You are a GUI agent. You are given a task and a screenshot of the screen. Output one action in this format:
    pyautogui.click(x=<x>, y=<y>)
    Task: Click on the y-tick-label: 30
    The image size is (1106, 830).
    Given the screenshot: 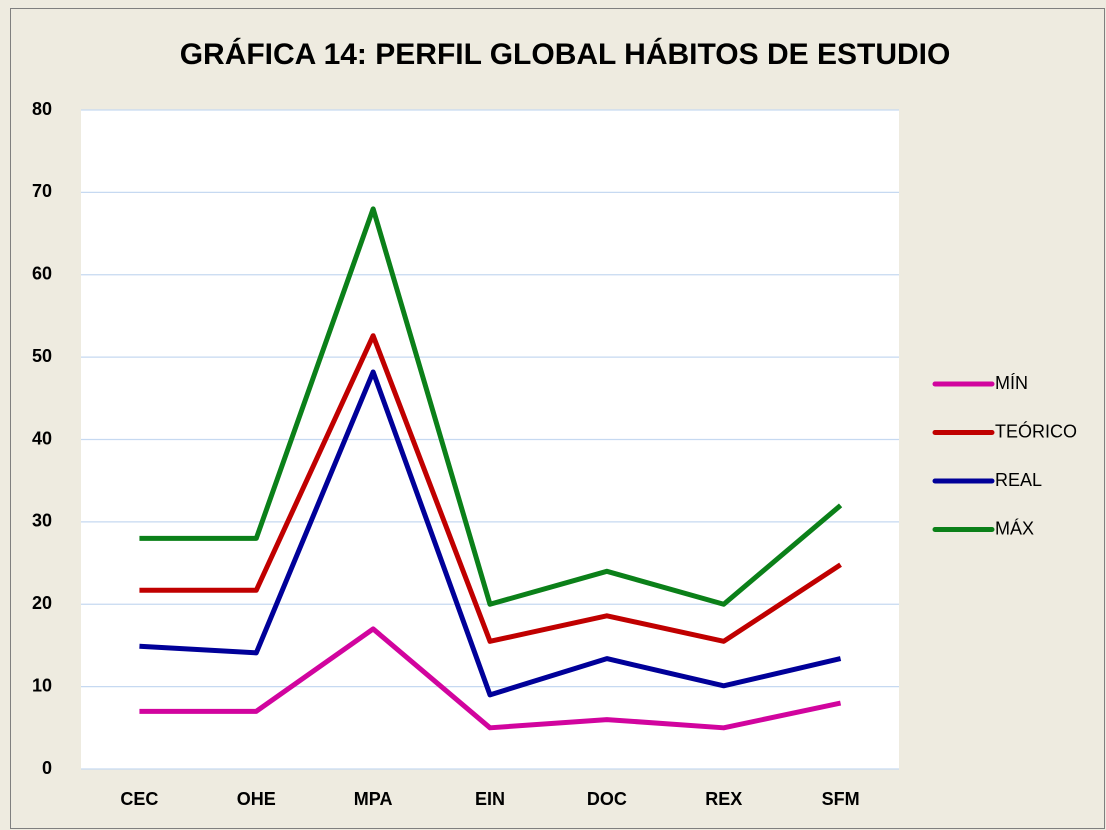 What is the action you would take?
    pyautogui.click(x=42, y=521)
    